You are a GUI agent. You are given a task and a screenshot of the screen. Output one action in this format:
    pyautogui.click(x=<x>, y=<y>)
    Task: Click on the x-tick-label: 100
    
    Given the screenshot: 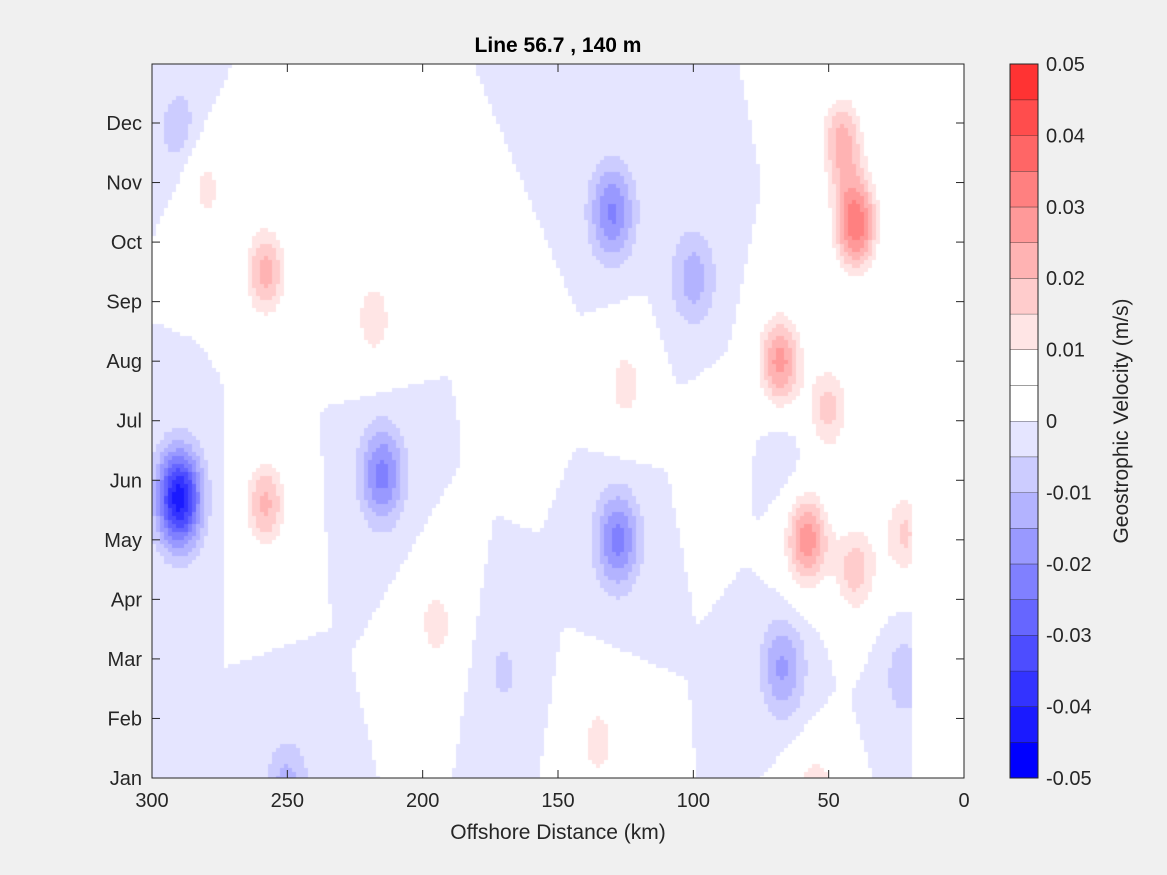 What is the action you would take?
    pyautogui.click(x=693, y=801)
    